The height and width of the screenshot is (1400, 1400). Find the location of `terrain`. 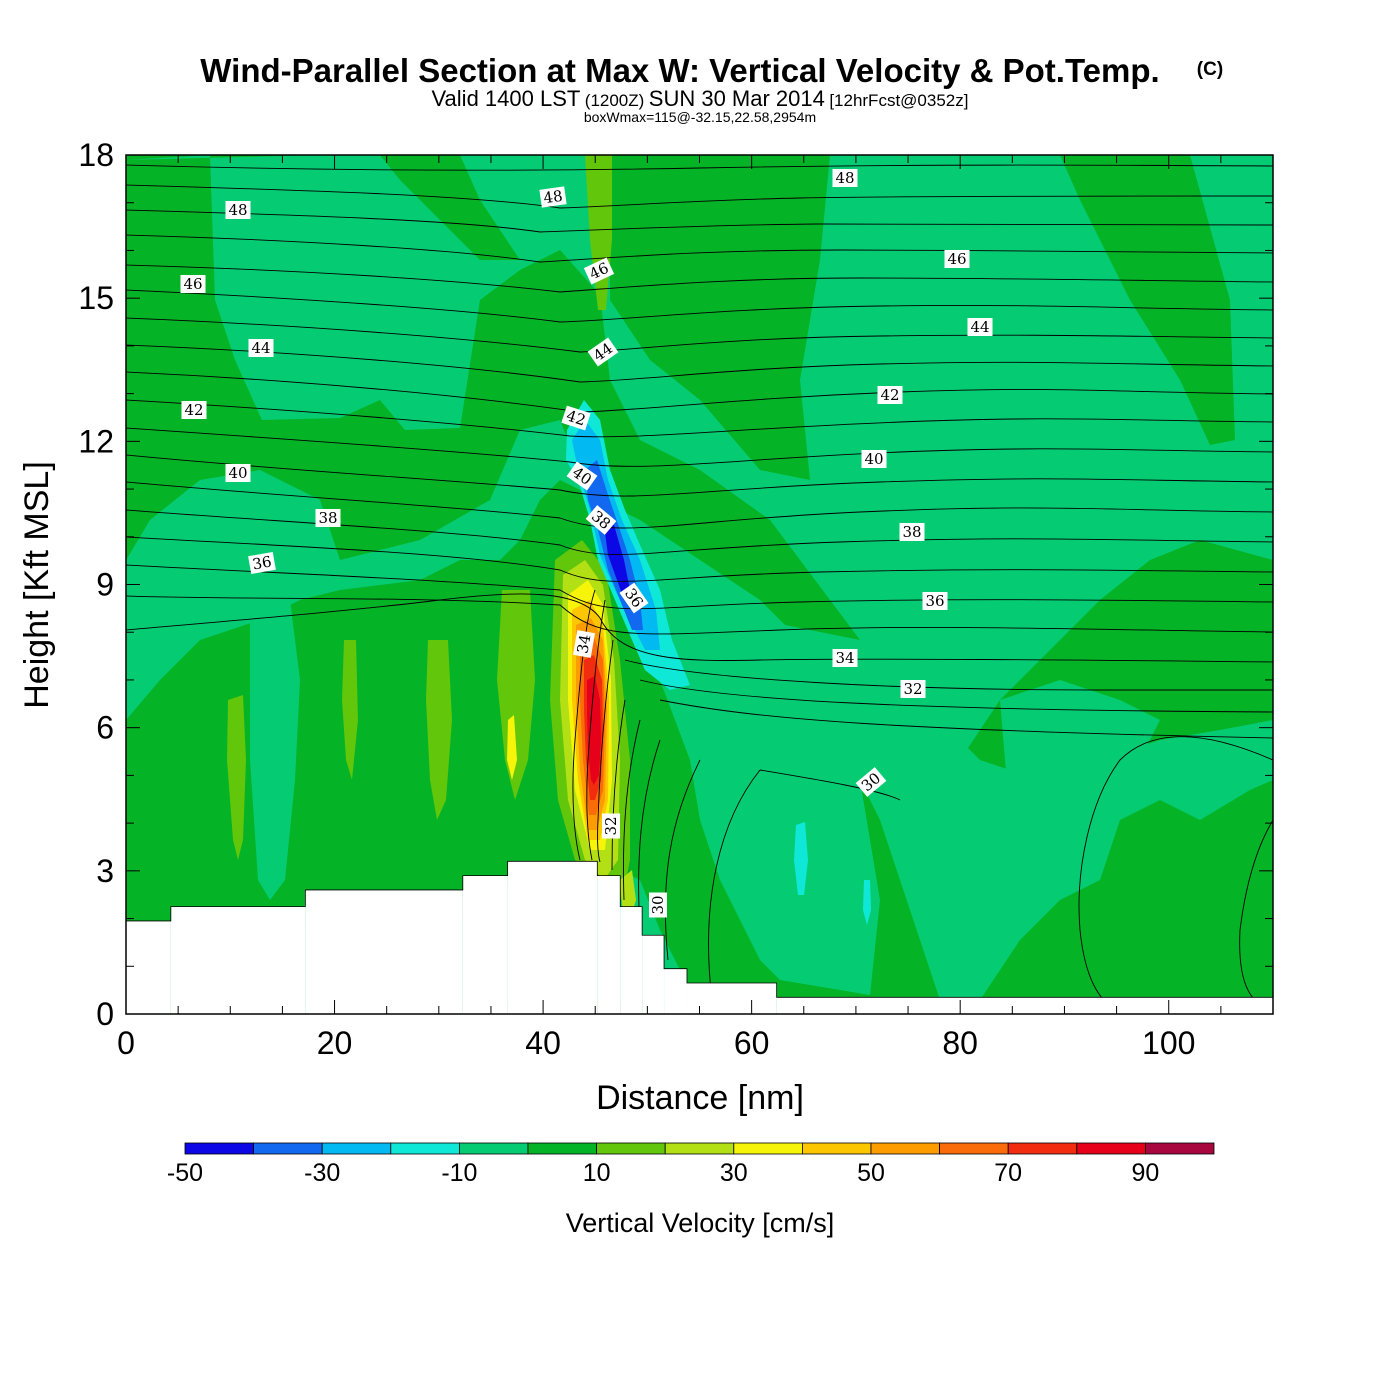

terrain is located at coordinates (699, 937).